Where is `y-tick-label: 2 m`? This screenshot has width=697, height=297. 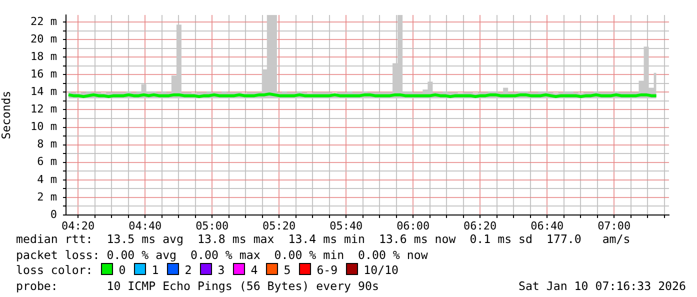 y-tick-label: 2 m is located at coordinates (47, 197).